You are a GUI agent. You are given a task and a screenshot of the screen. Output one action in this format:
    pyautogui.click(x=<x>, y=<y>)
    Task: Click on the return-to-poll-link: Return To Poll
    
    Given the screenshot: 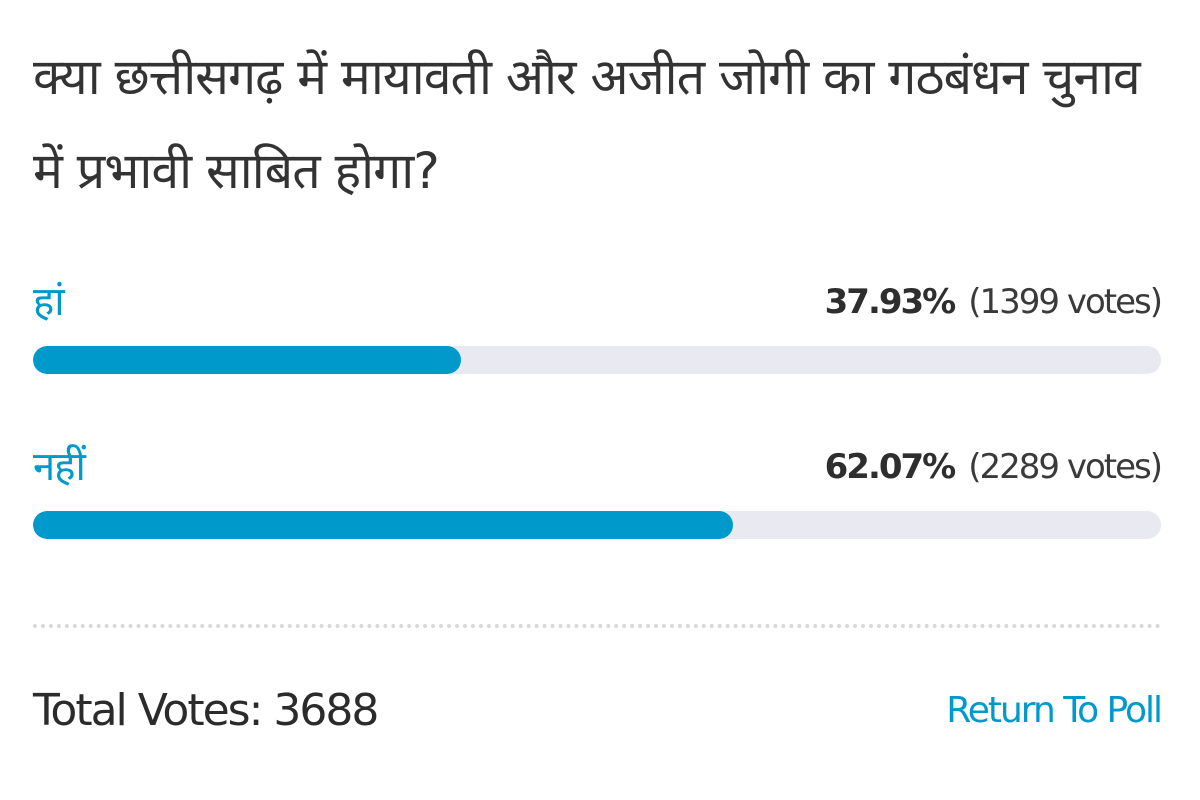 What is the action you would take?
    pyautogui.click(x=1054, y=710)
    